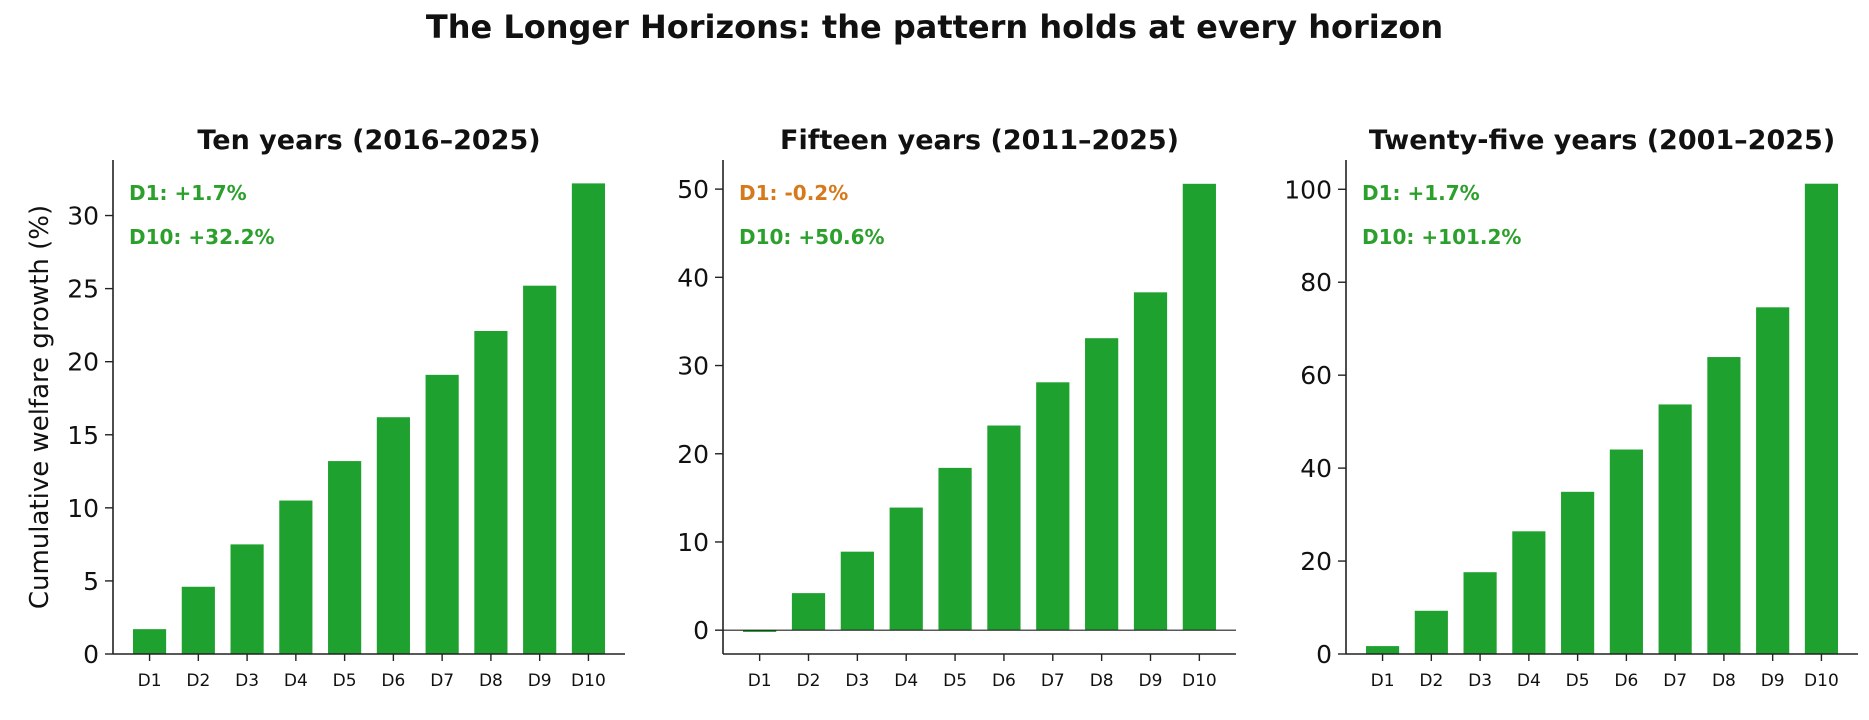 The image size is (1869, 720). I want to click on panel-title: Fifteen years (2011–2025), so click(979, 140).